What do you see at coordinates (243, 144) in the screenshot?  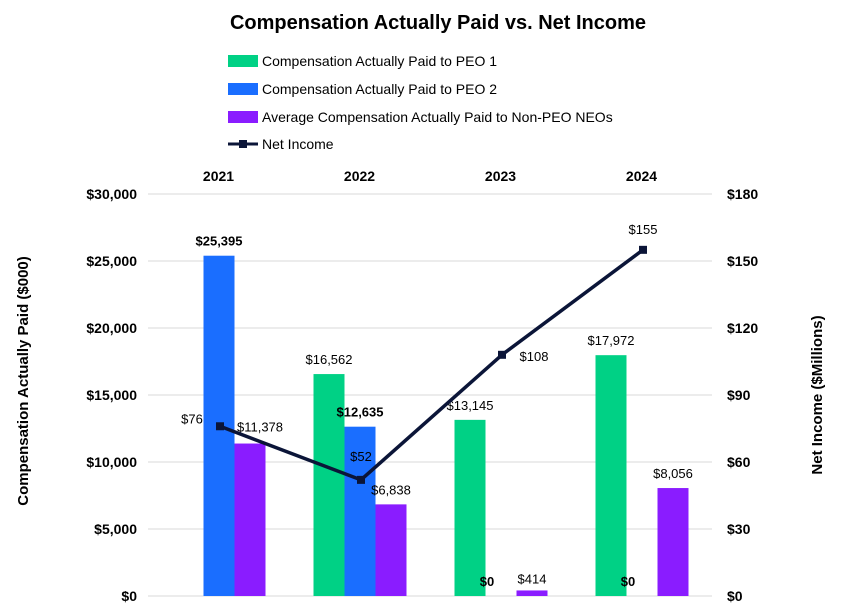 I see `legend-marker-net-income` at bounding box center [243, 144].